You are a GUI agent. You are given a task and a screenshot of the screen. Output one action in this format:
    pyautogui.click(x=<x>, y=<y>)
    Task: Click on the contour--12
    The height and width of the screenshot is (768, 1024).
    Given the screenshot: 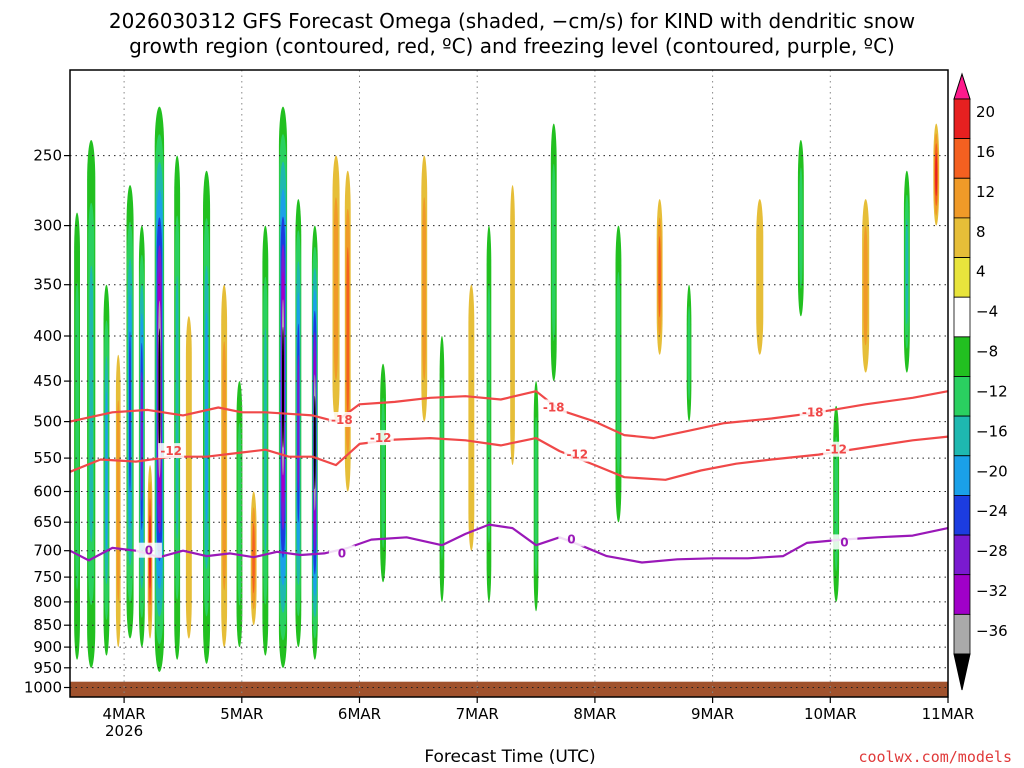 What is the action you would take?
    pyautogui.click(x=509, y=458)
    